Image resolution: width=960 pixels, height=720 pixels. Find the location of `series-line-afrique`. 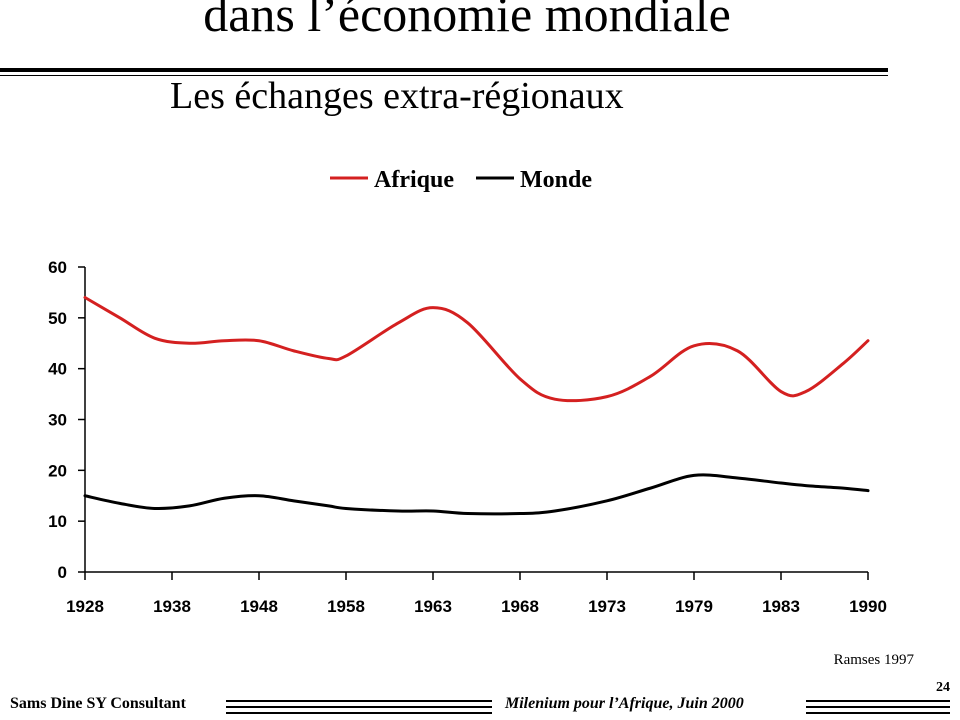

series-line-afrique is located at coordinates (476, 349).